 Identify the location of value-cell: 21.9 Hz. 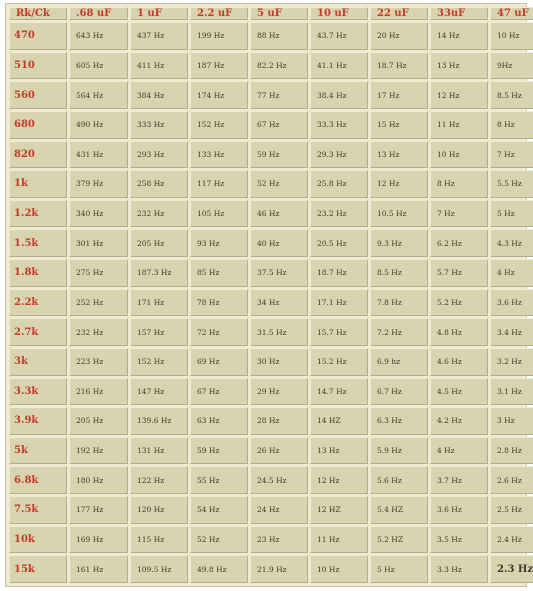
(279, 569).